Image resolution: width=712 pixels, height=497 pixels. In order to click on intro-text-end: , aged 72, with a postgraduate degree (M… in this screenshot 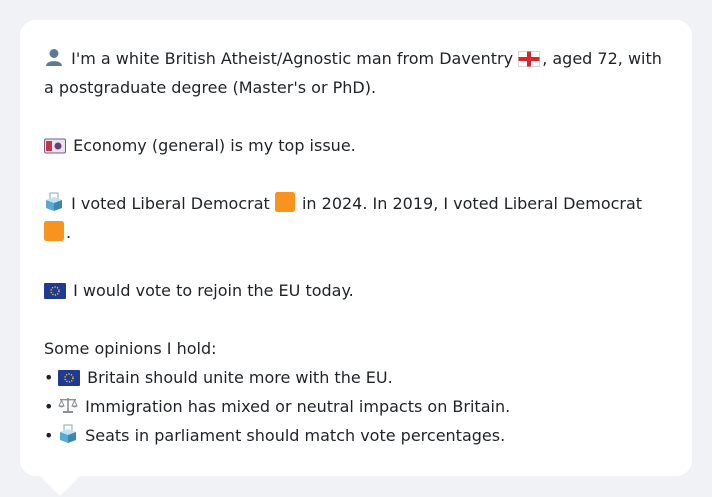, I will do `click(353, 73)`.